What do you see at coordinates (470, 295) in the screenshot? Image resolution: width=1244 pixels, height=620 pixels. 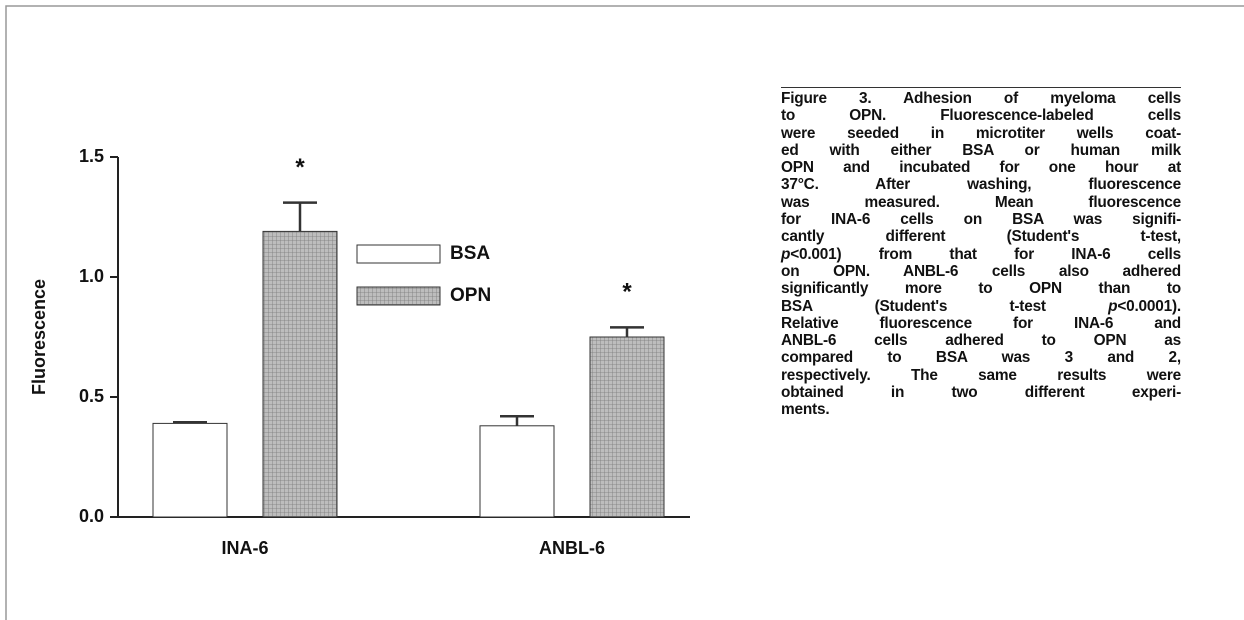 I see `legend-label: OPN` at bounding box center [470, 295].